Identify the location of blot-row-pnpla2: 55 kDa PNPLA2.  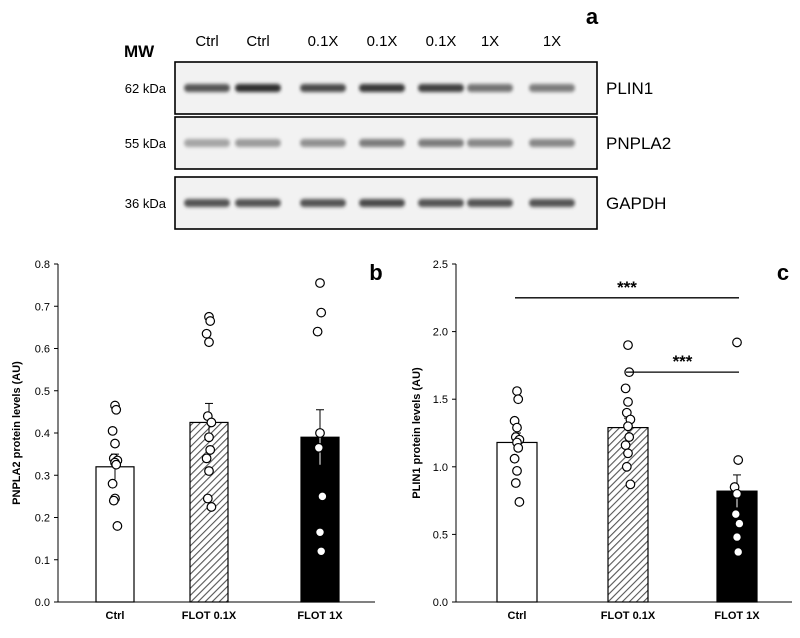
(398, 143).